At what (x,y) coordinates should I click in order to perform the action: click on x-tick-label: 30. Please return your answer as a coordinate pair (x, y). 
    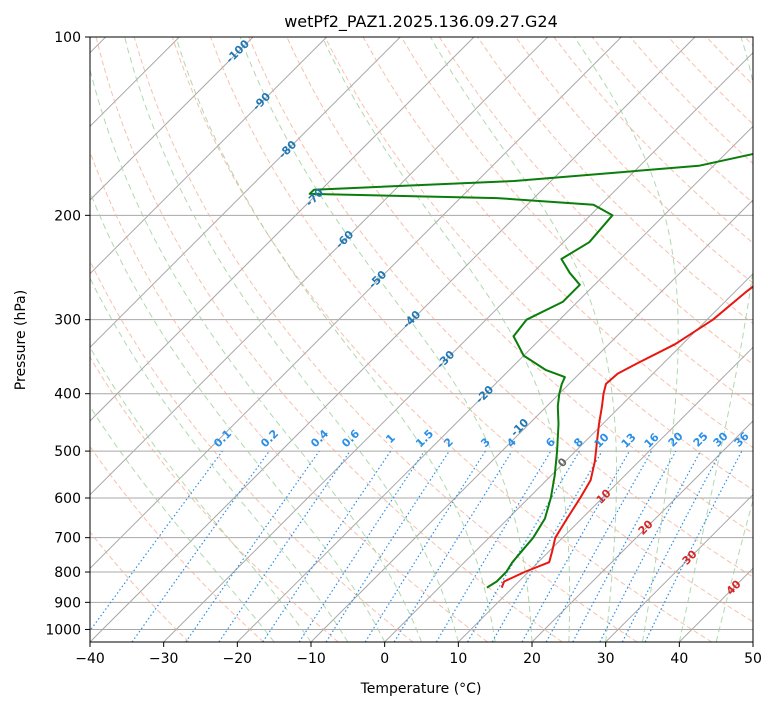
    Looking at the image, I should click on (606, 659).